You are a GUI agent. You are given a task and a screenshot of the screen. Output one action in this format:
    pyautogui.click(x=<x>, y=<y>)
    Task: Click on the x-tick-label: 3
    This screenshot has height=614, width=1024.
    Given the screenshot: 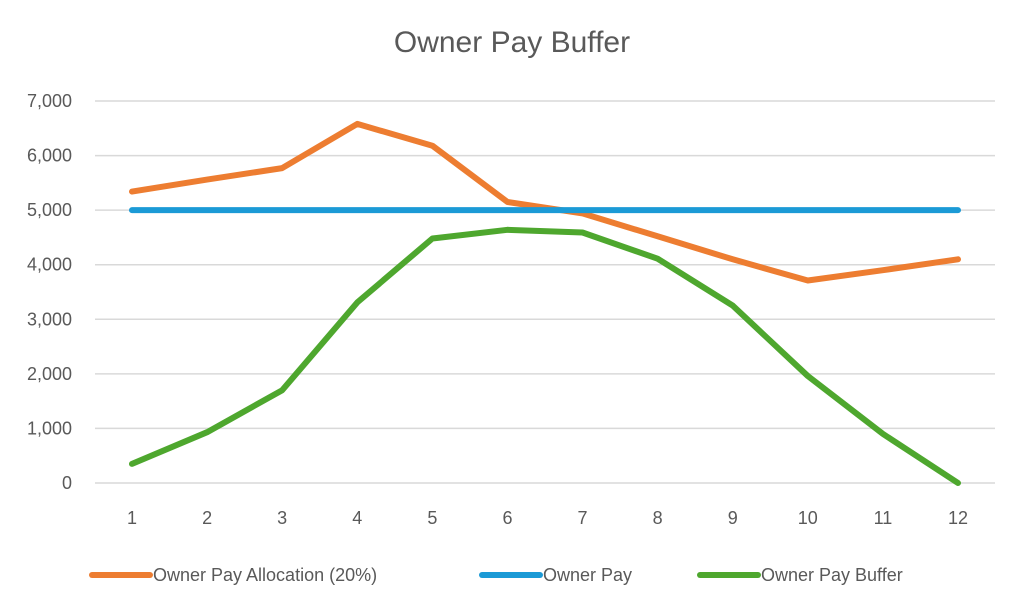 What is the action you would take?
    pyautogui.click(x=282, y=518)
    